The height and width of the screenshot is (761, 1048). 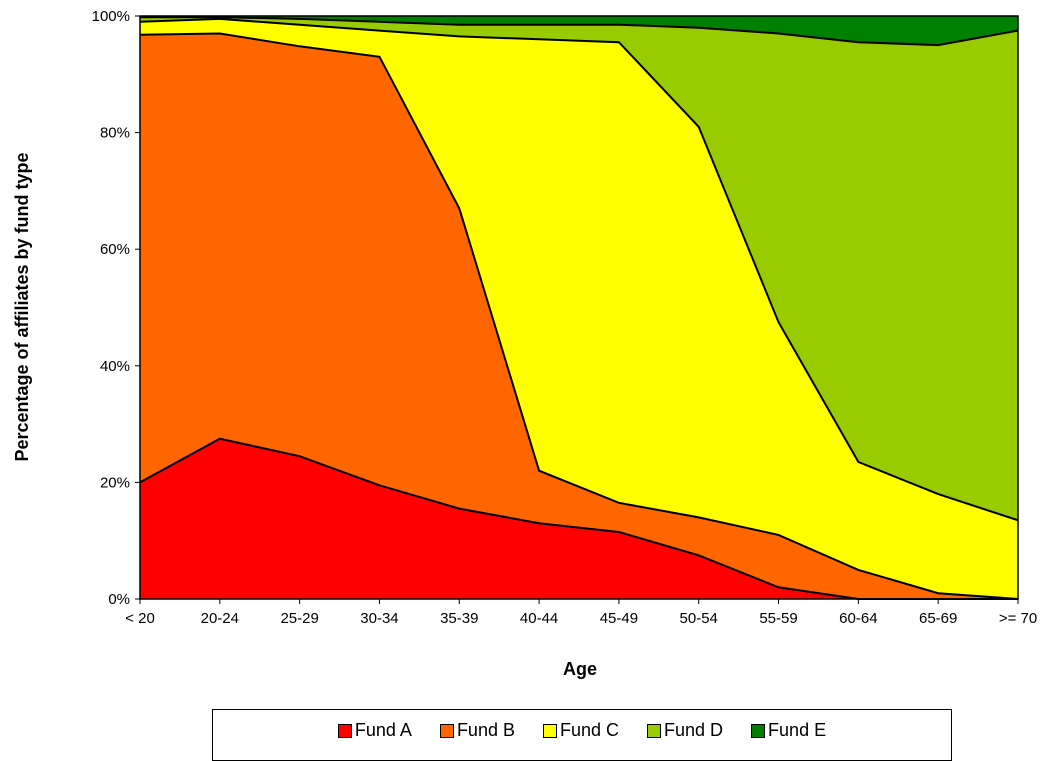 I want to click on legend-label: Fund D, so click(x=694, y=730).